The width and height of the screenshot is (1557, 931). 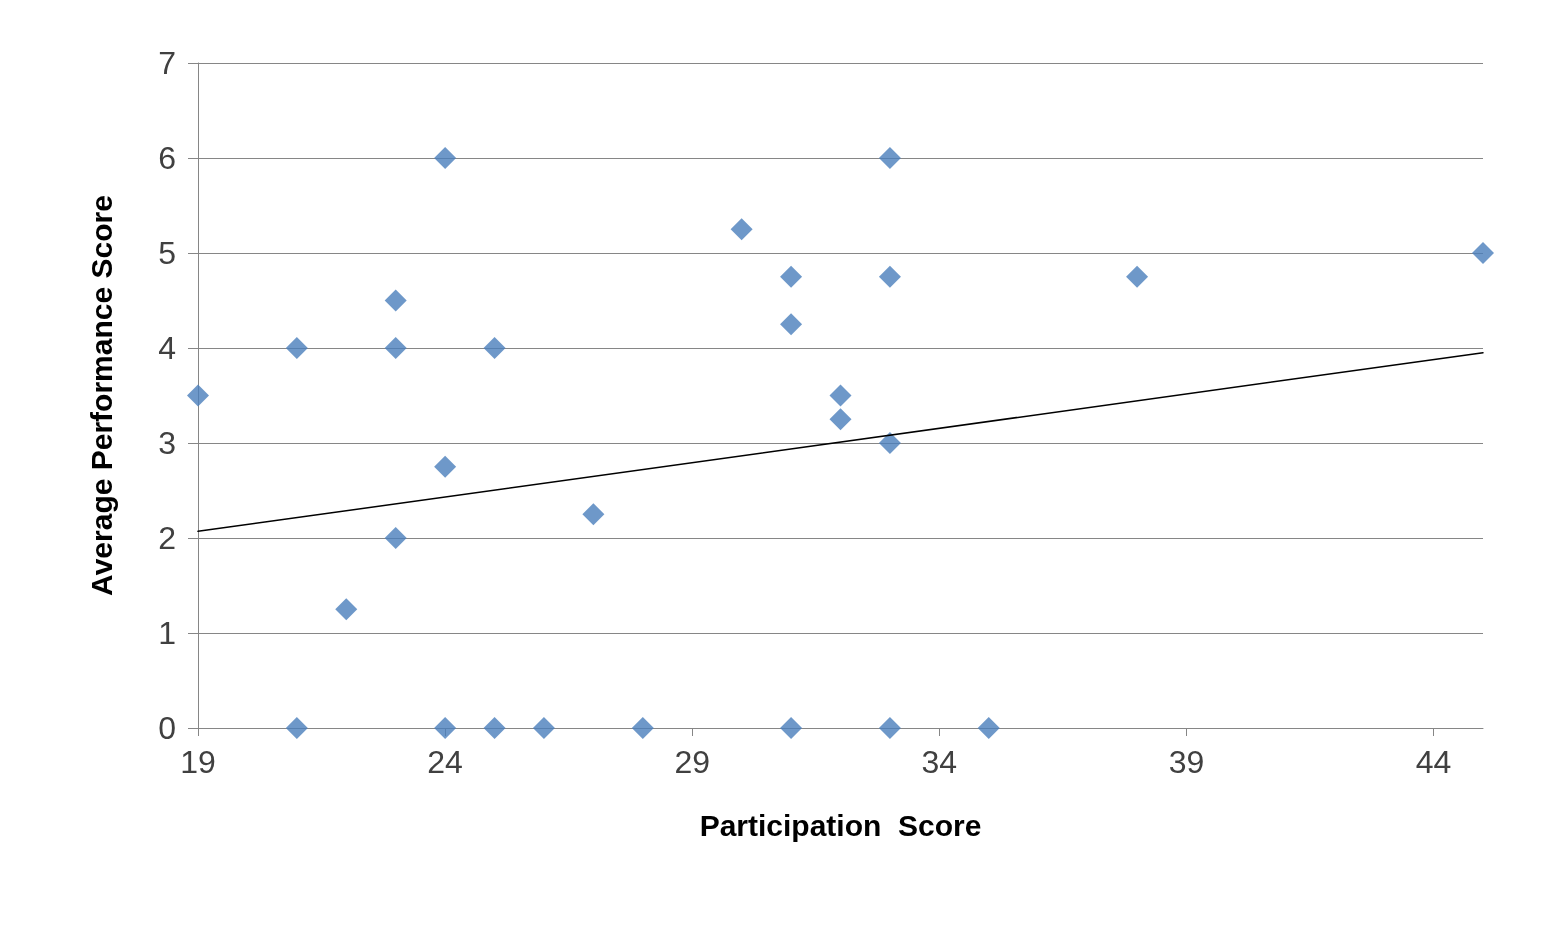 I want to click on y-tick-label: 6, so click(x=167, y=158).